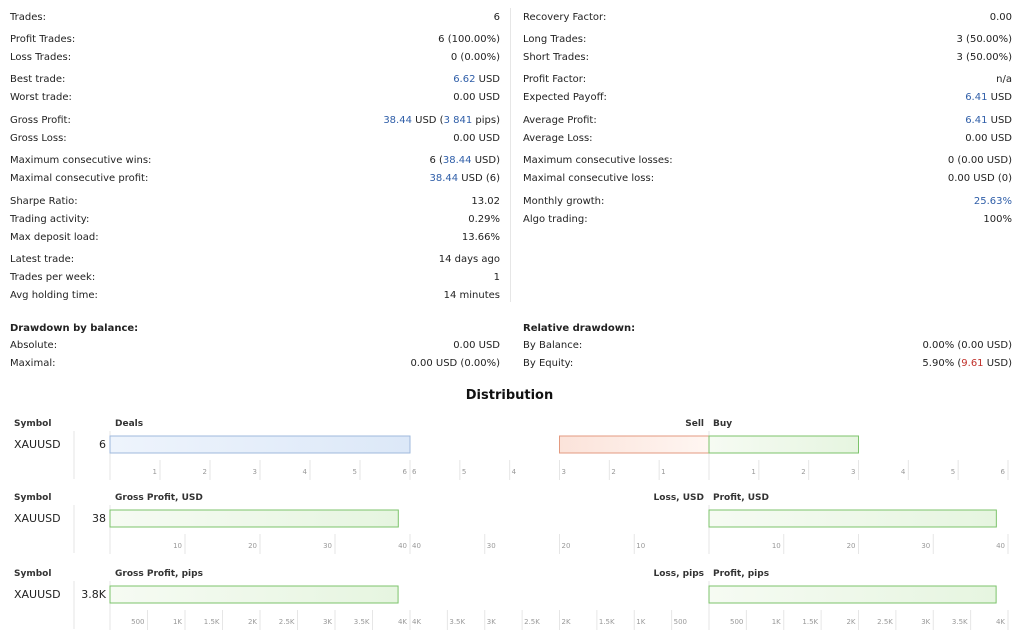 Image resolution: width=1024 pixels, height=639 pixels. I want to click on drawdown-label: Absolute:, so click(34, 345).